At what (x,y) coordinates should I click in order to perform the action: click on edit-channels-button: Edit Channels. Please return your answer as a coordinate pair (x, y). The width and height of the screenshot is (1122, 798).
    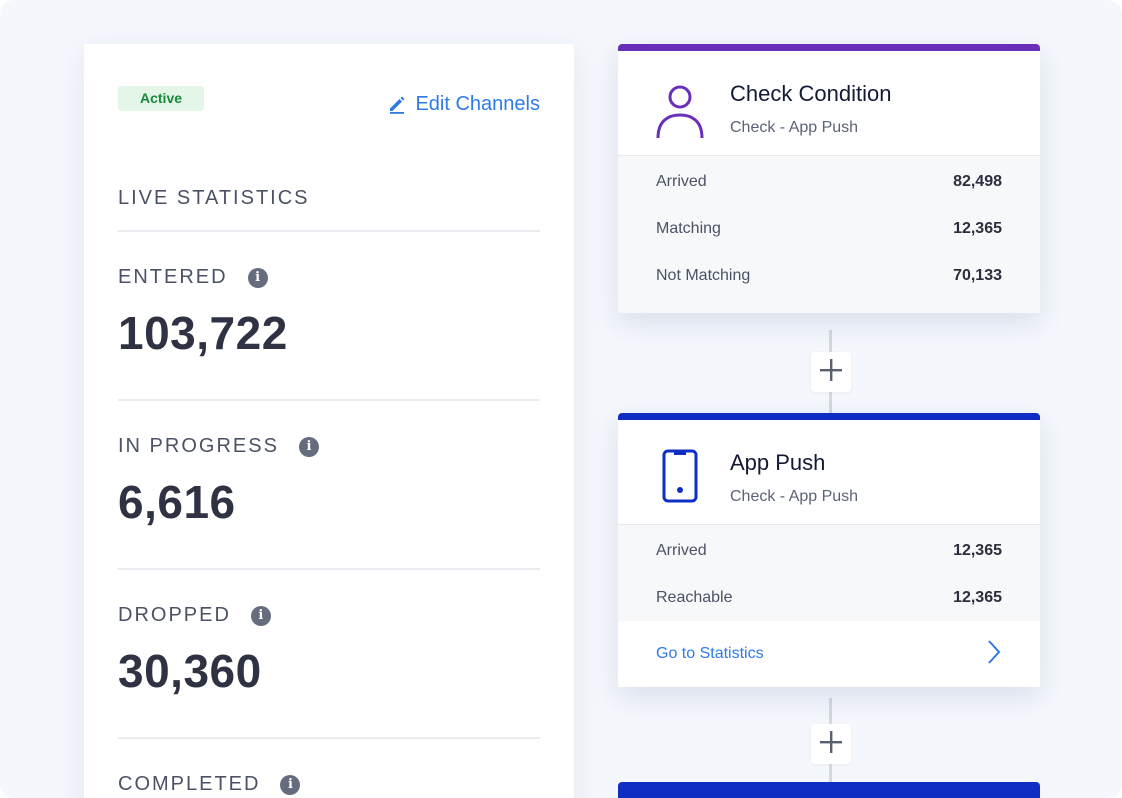
    Looking at the image, I should click on (463, 104).